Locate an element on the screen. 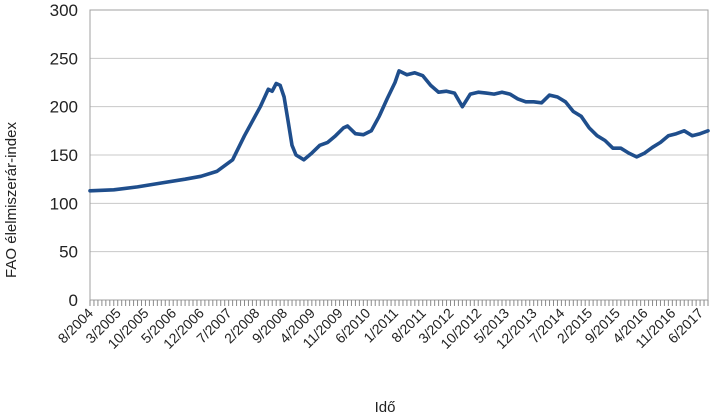  y-tick-label: 150 is located at coordinates (64, 155).